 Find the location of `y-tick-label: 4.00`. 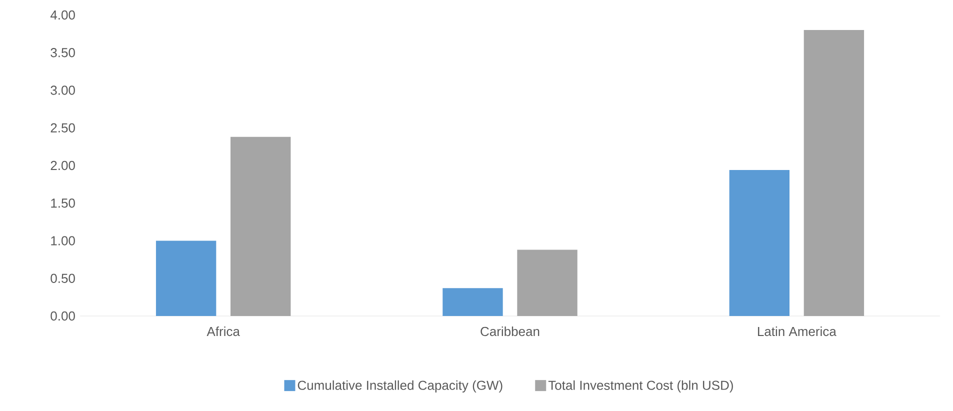

y-tick-label: 4.00 is located at coordinates (62, 15).